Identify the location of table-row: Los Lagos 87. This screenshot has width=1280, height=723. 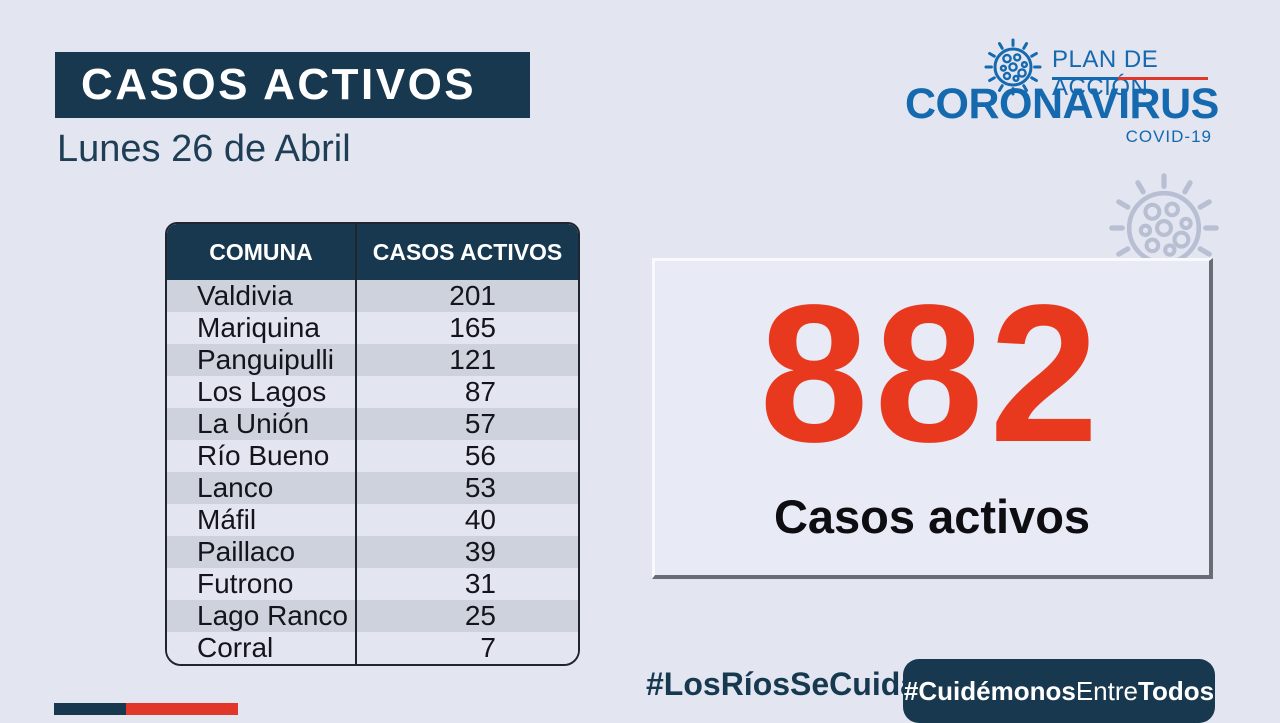
(372, 392).